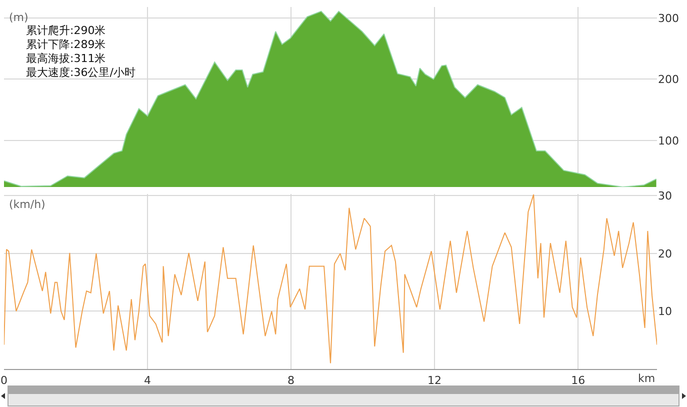  Describe the element at coordinates (665, 253) in the screenshot. I see `y-tick-label: 20` at that location.